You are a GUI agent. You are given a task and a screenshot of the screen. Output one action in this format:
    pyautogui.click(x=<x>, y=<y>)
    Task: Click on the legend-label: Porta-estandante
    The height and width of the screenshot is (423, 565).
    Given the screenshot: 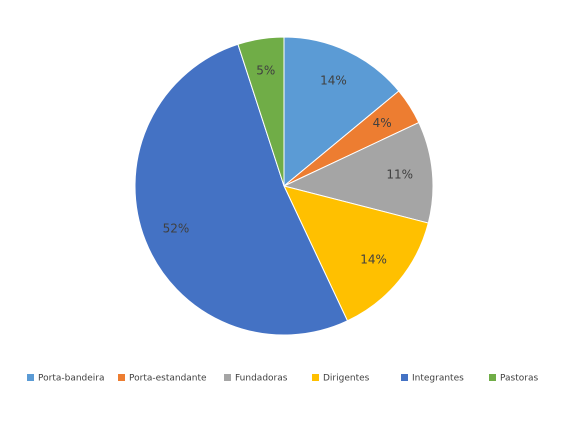 What is the action you would take?
    pyautogui.click(x=168, y=379)
    